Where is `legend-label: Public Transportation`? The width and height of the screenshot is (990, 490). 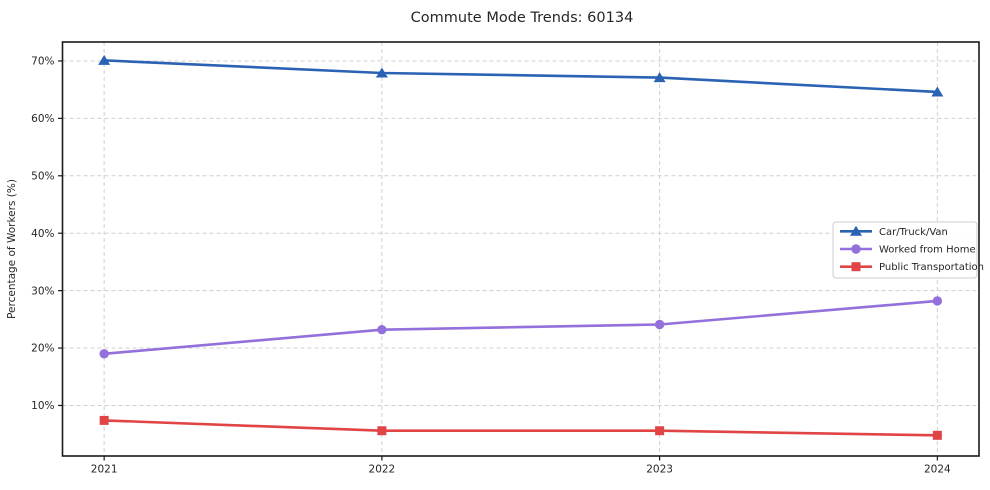 legend-label: Public Transportation is located at coordinates (931, 267).